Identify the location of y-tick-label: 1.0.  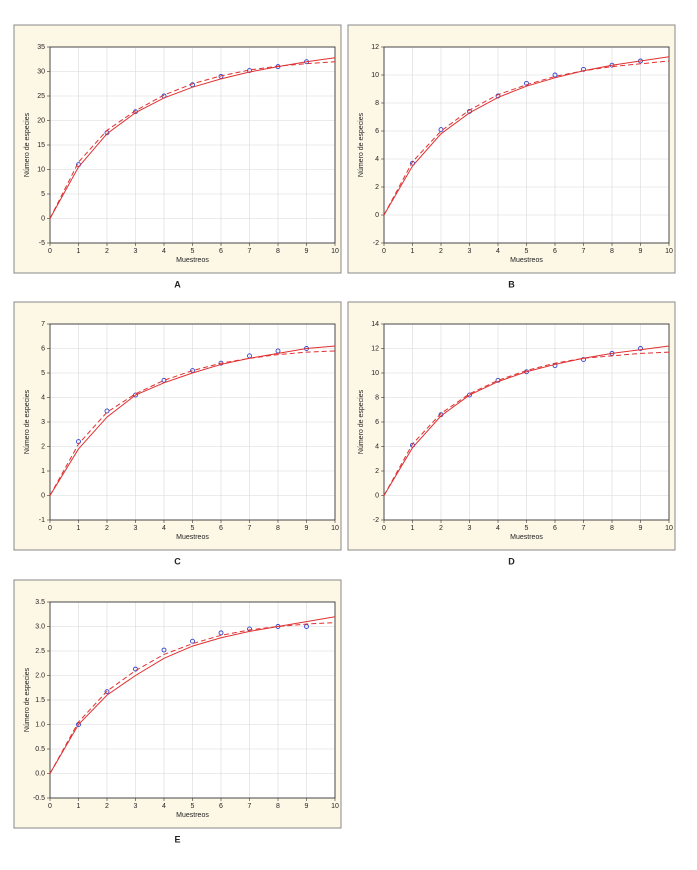
(40, 724).